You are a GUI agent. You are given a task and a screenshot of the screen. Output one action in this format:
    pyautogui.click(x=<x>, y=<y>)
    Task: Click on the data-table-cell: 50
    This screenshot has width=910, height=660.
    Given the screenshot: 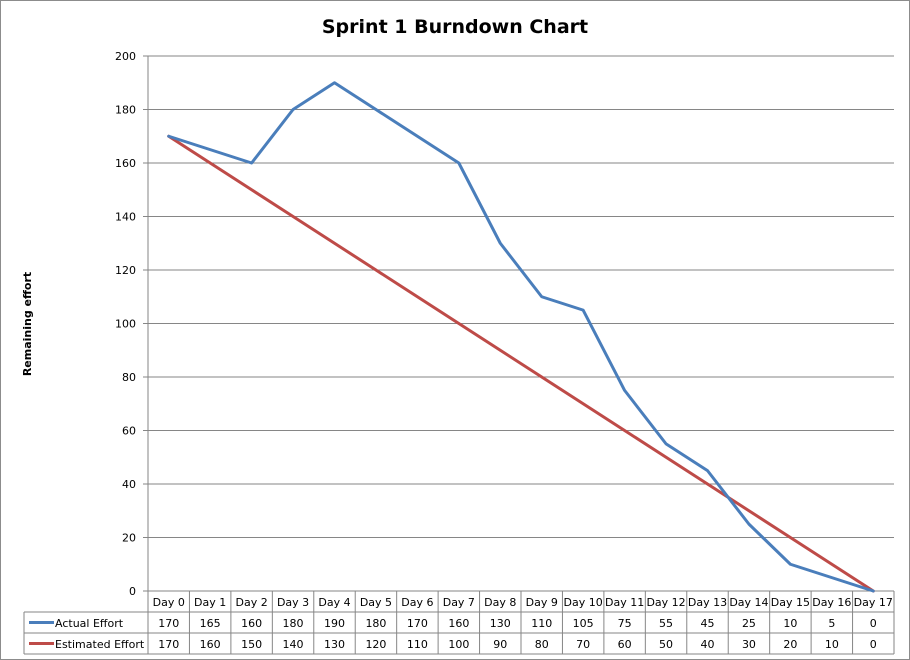 What is the action you would take?
    pyautogui.click(x=666, y=644)
    